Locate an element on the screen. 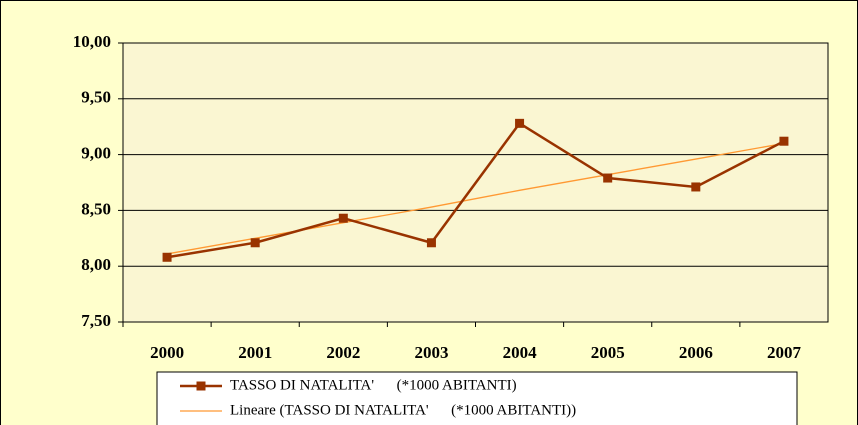 The image size is (858, 425). x-tick-label: 2005 is located at coordinates (608, 352).